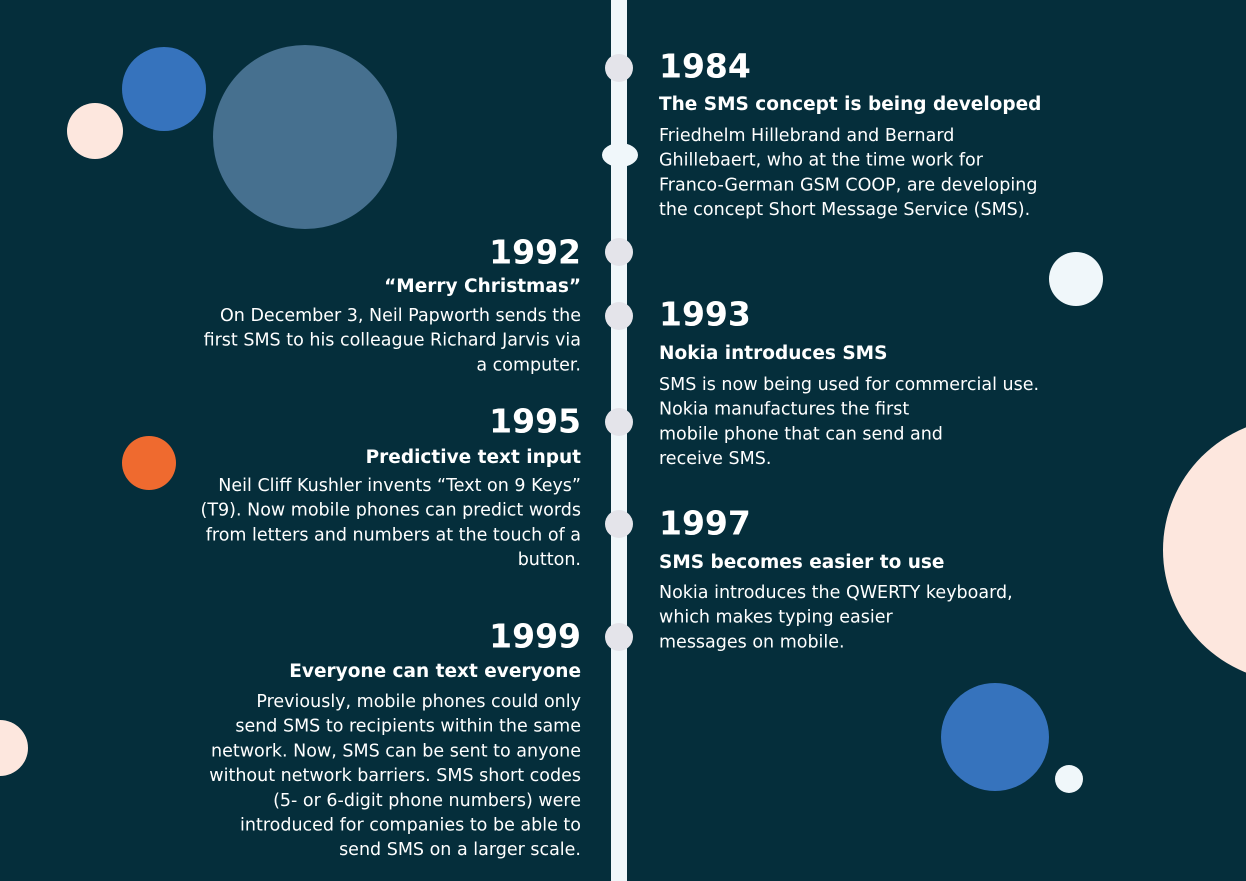 The height and width of the screenshot is (881, 1246). I want to click on event-text: messages on mobile., so click(752, 642).